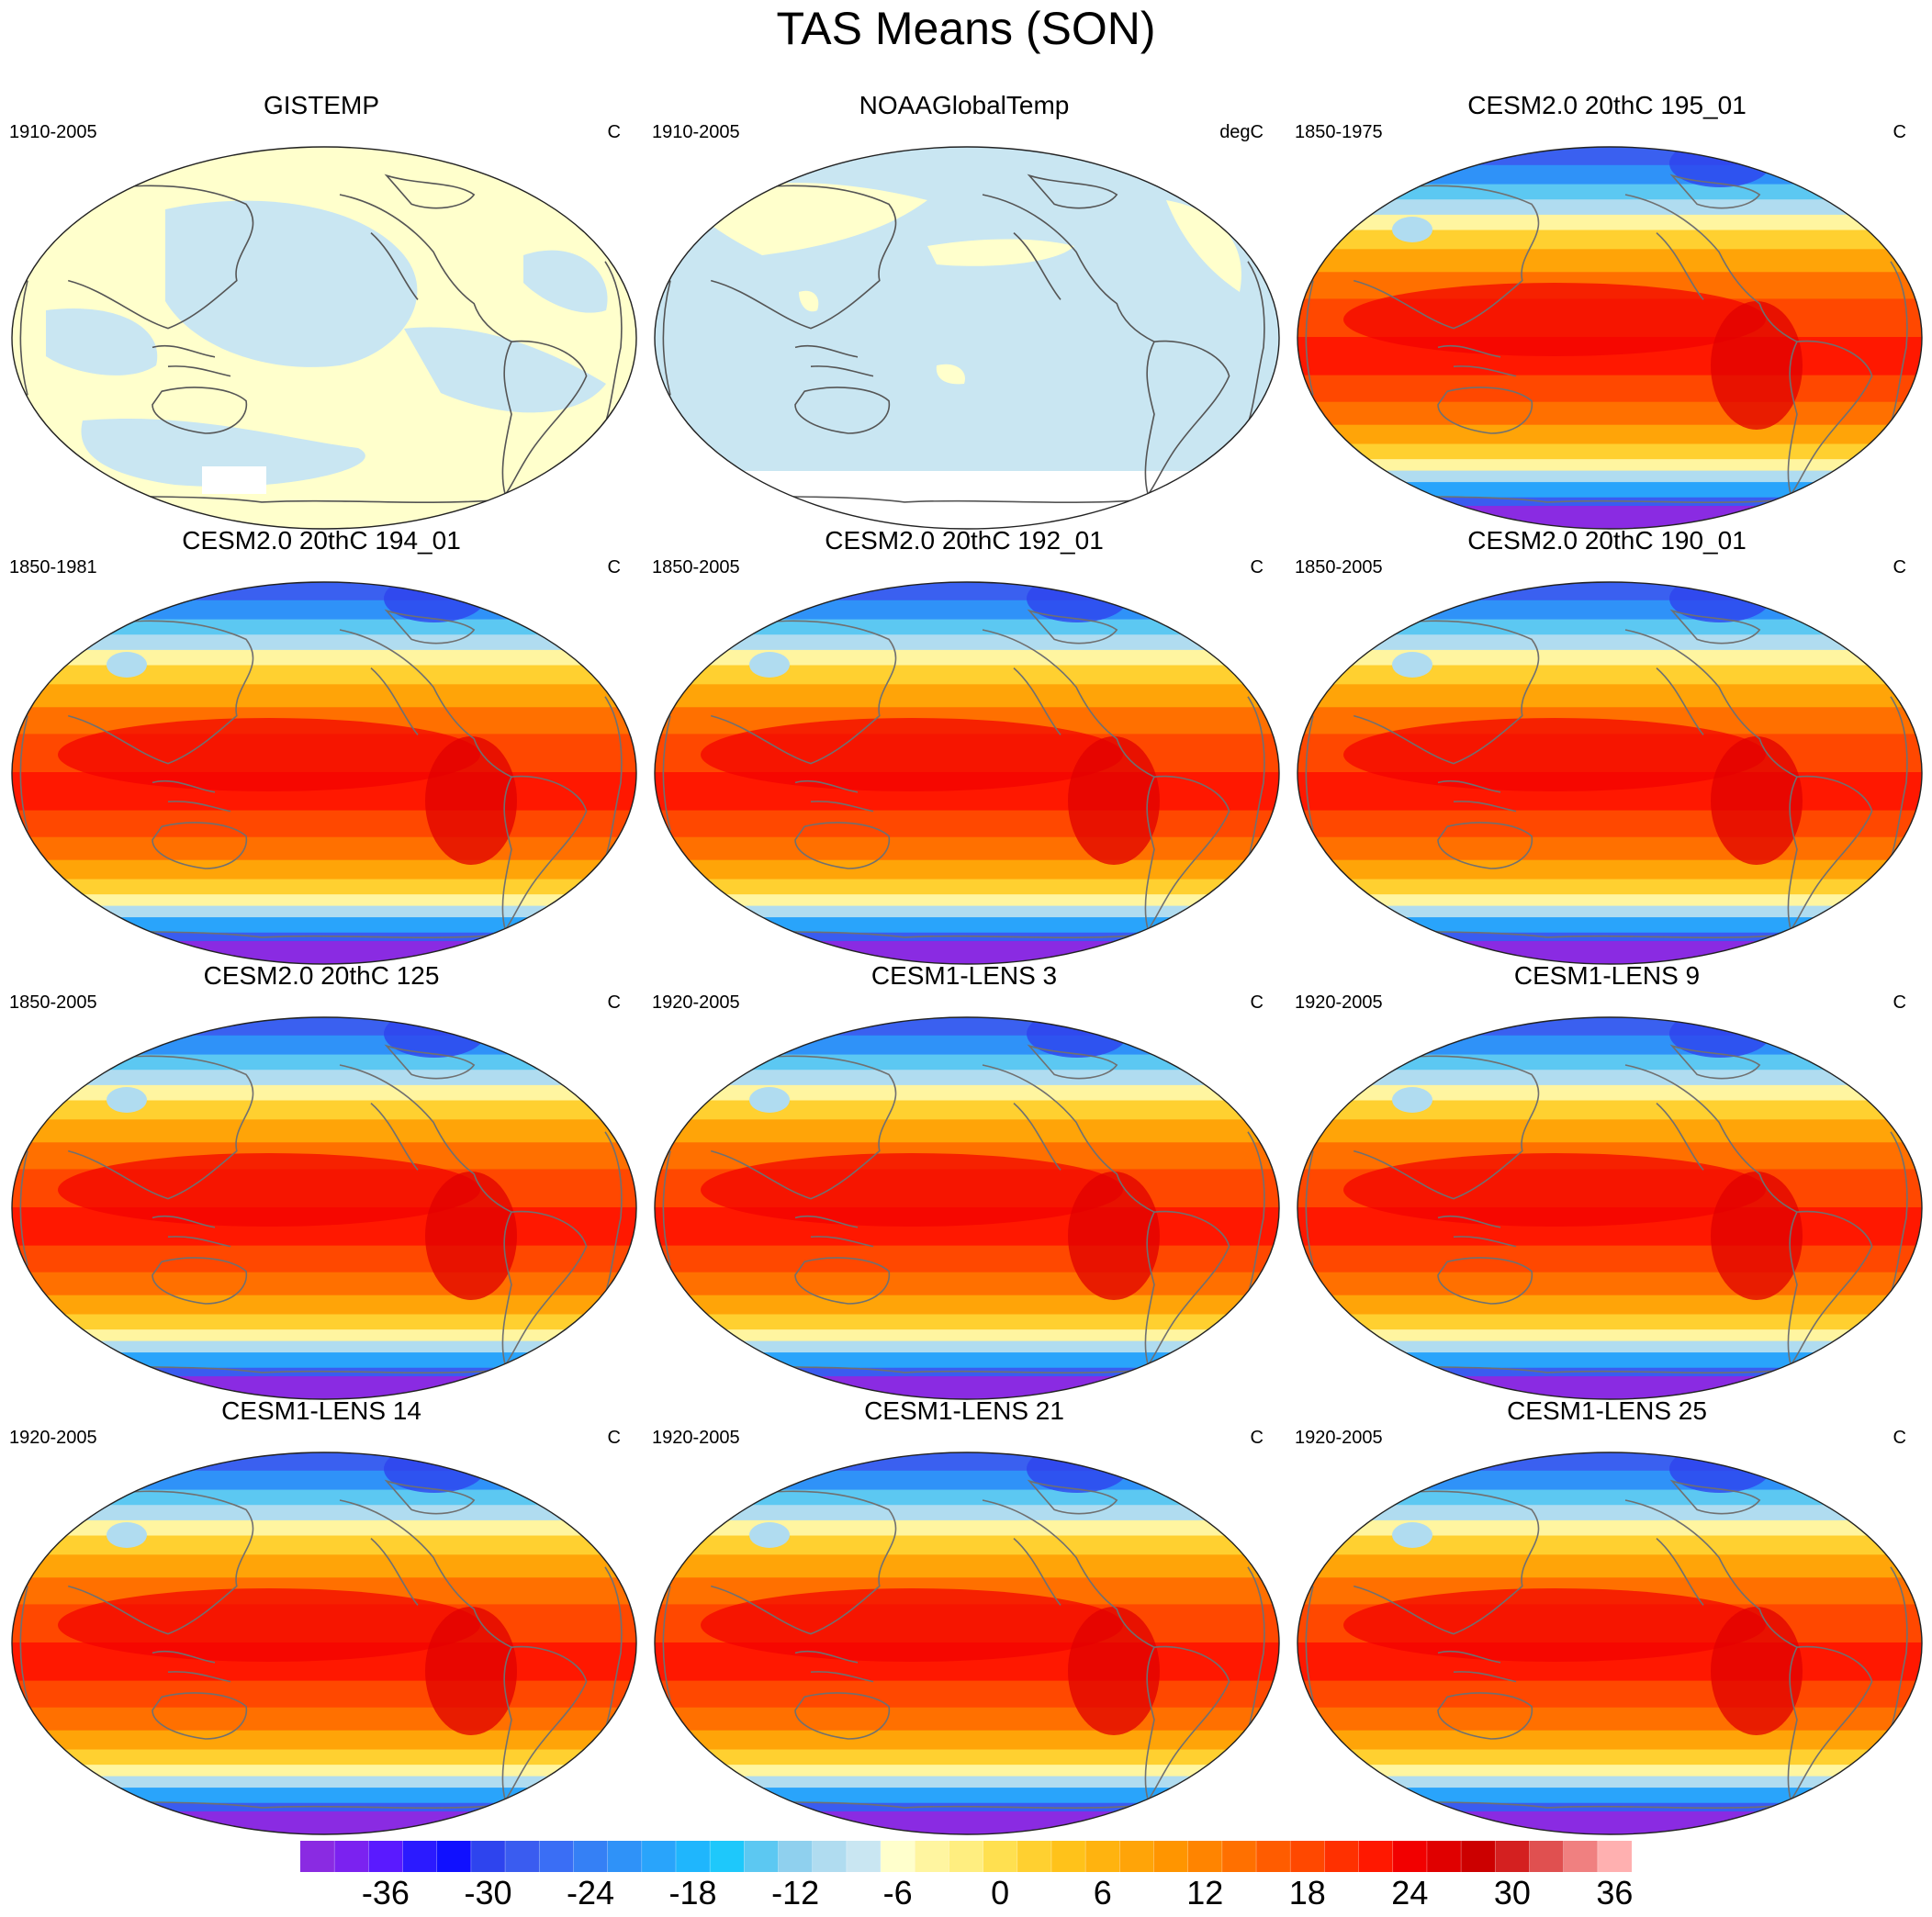 The height and width of the screenshot is (1917, 1932). I want to click on colorbar-tick-label: -12, so click(795, 1893).